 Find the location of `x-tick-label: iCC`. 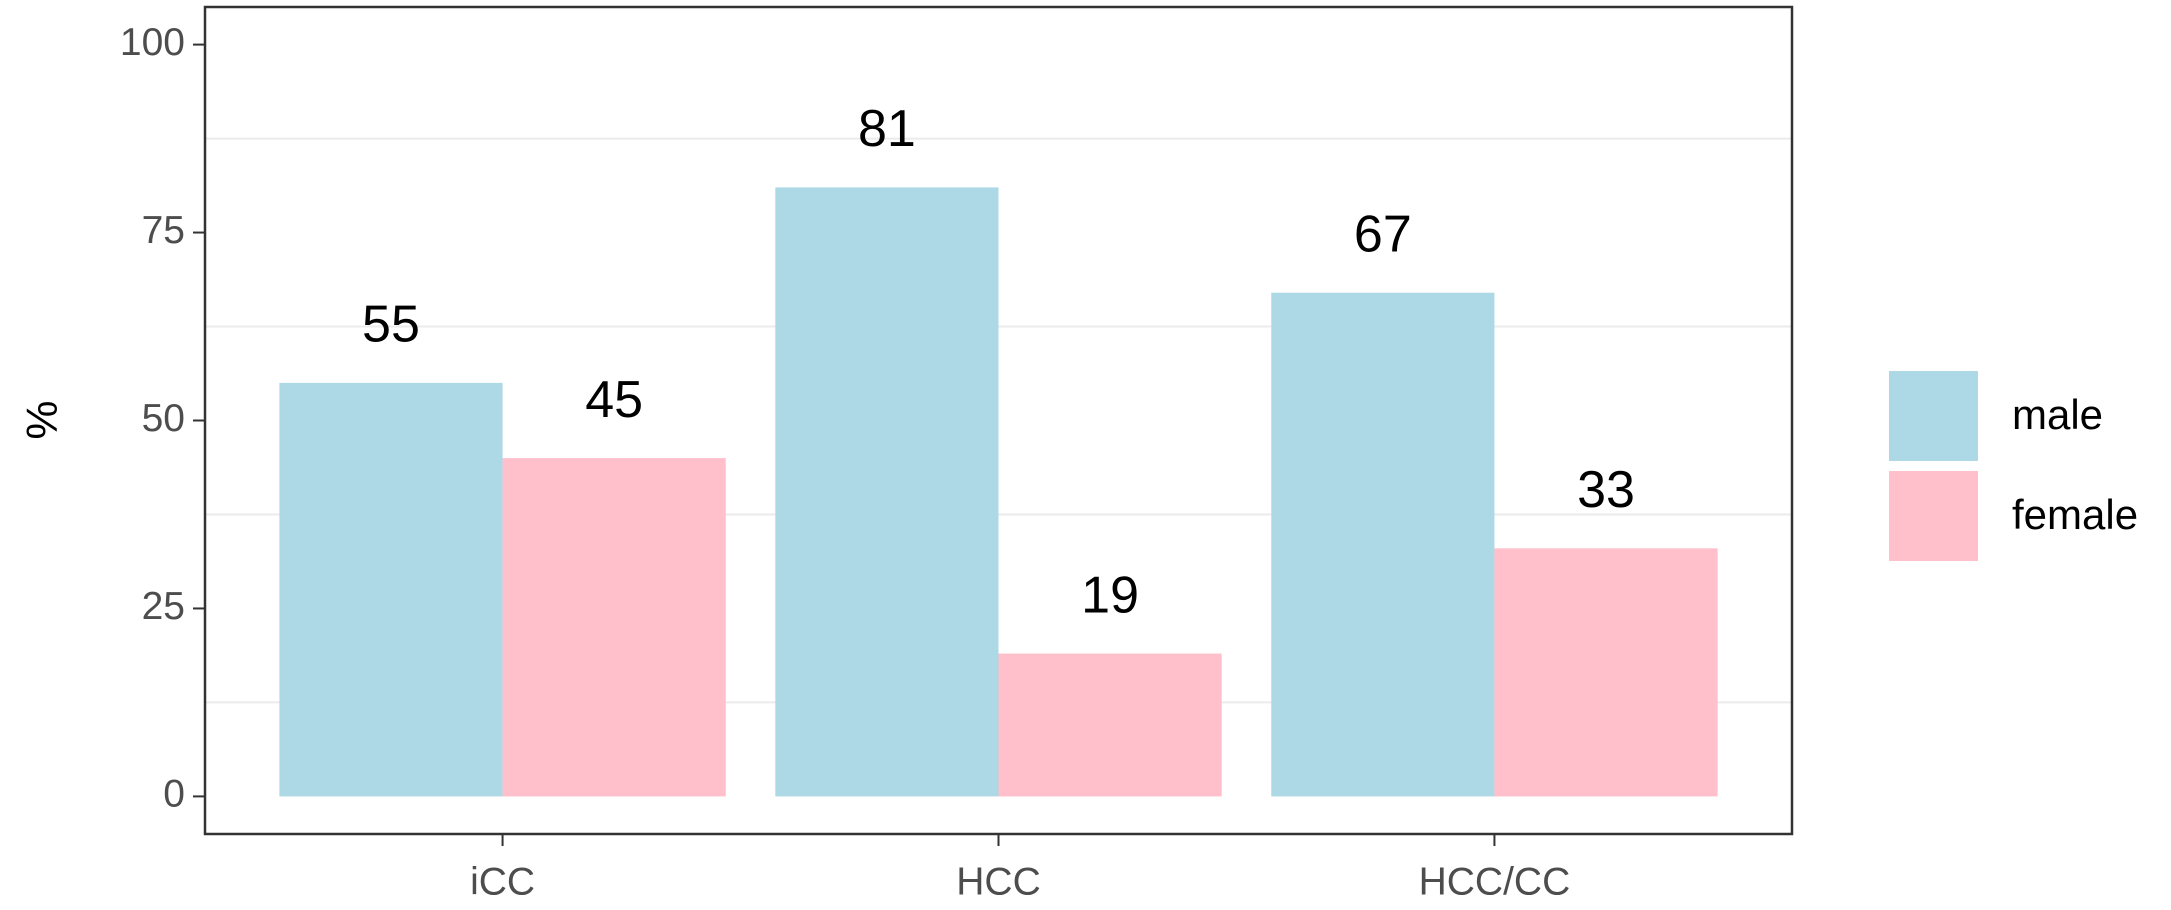

x-tick-label: iCC is located at coordinates (502, 881).